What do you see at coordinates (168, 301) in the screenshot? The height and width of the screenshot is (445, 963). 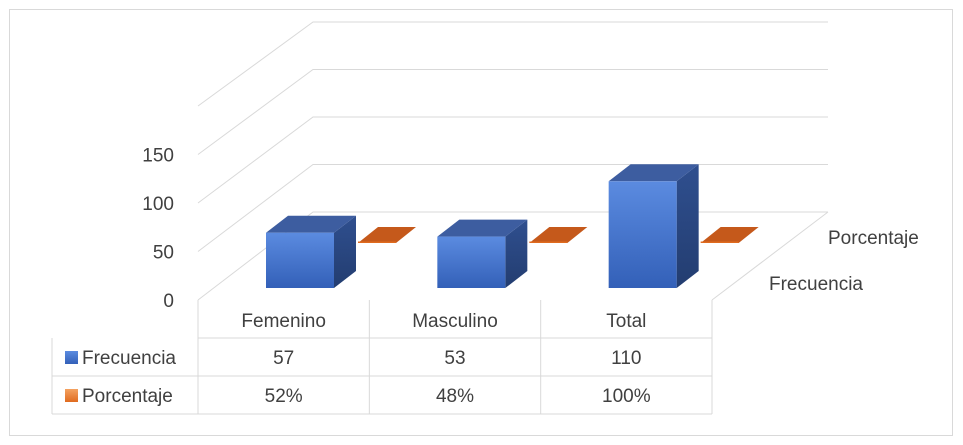 I see `y-tick-label: 0` at bounding box center [168, 301].